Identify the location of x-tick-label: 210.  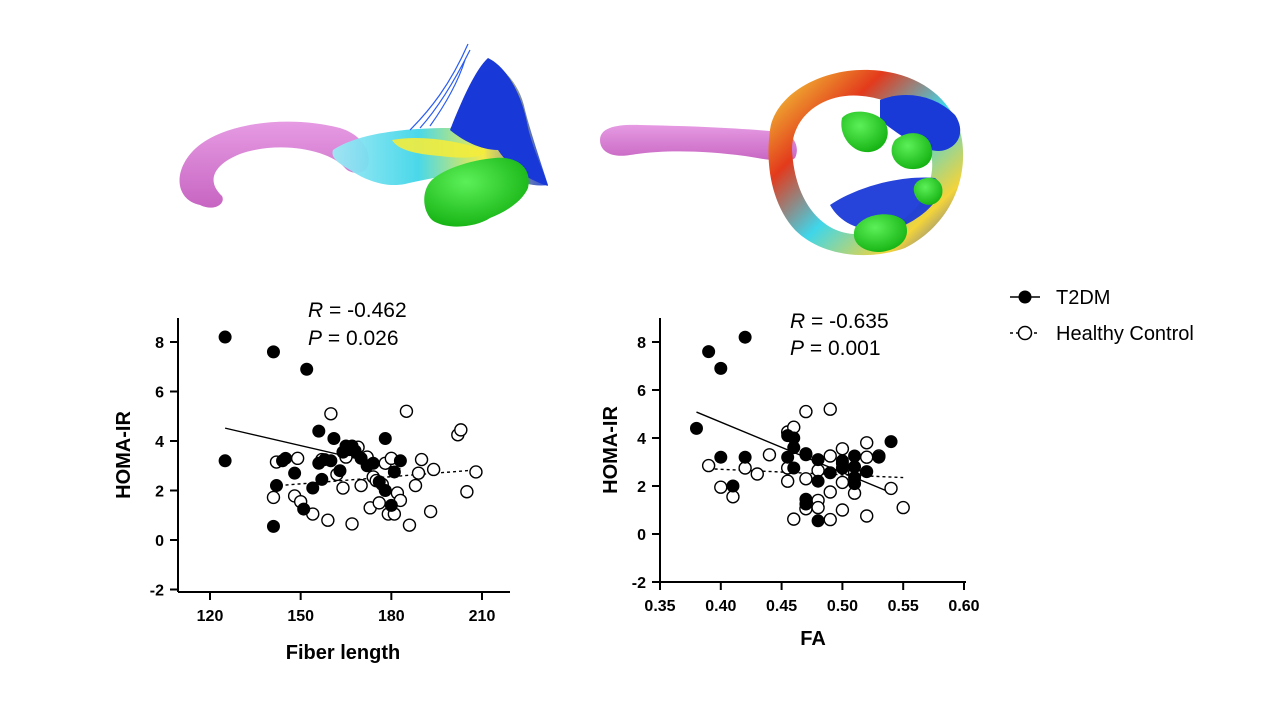
(482, 616).